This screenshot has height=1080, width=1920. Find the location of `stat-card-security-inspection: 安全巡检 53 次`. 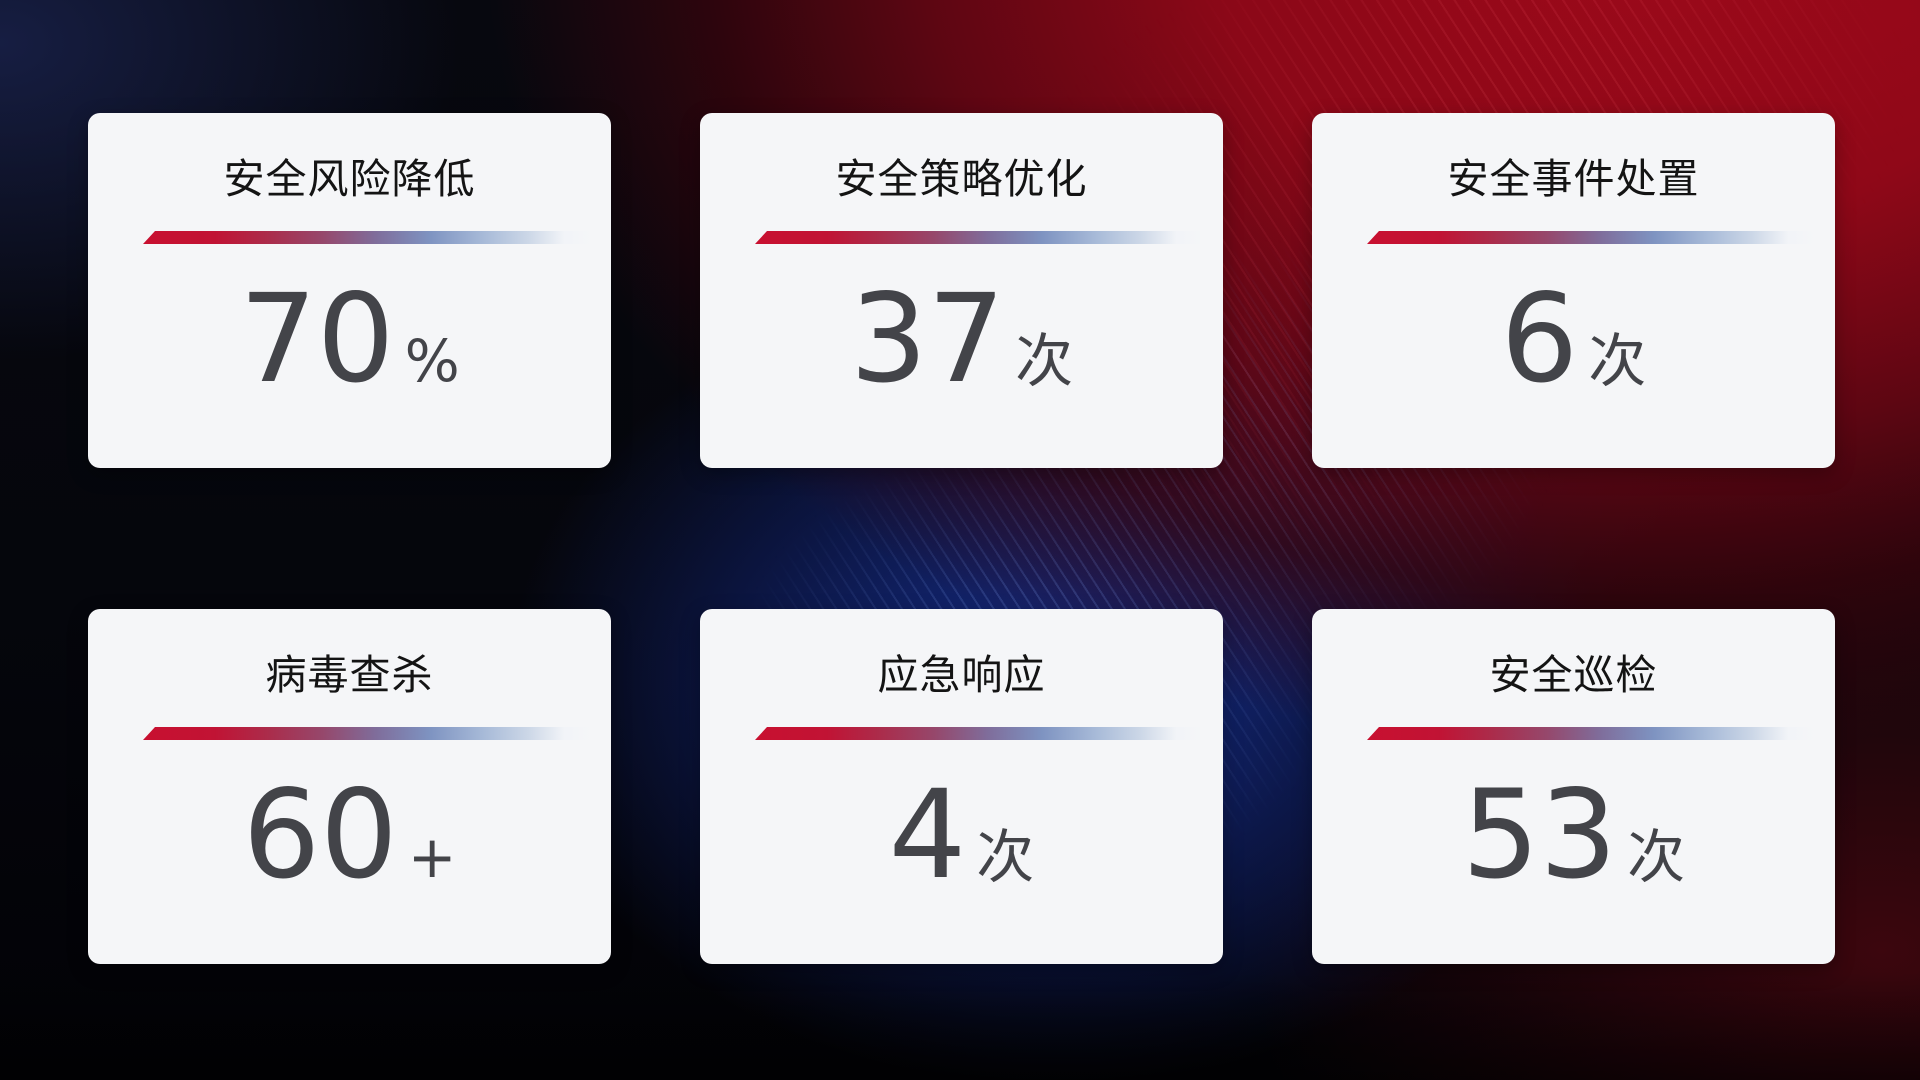

stat-card-security-inspection: 安全巡检 53 次 is located at coordinates (1573, 786).